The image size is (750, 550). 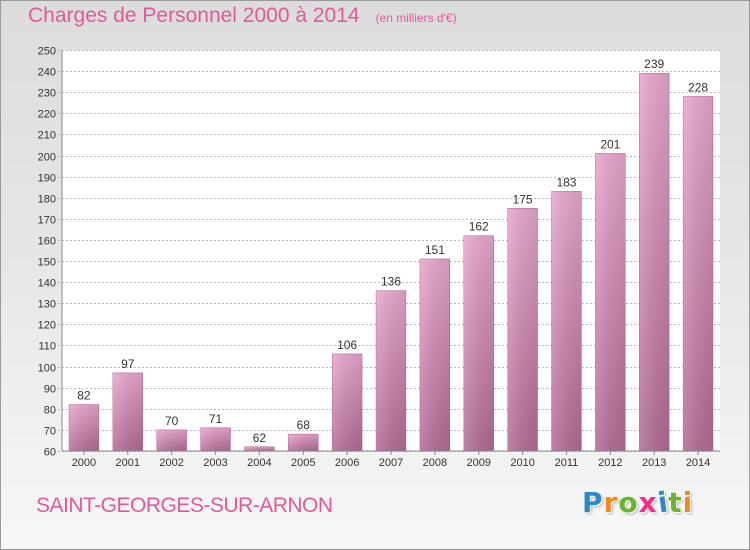 I want to click on y-tick-label: 160, so click(x=47, y=242).